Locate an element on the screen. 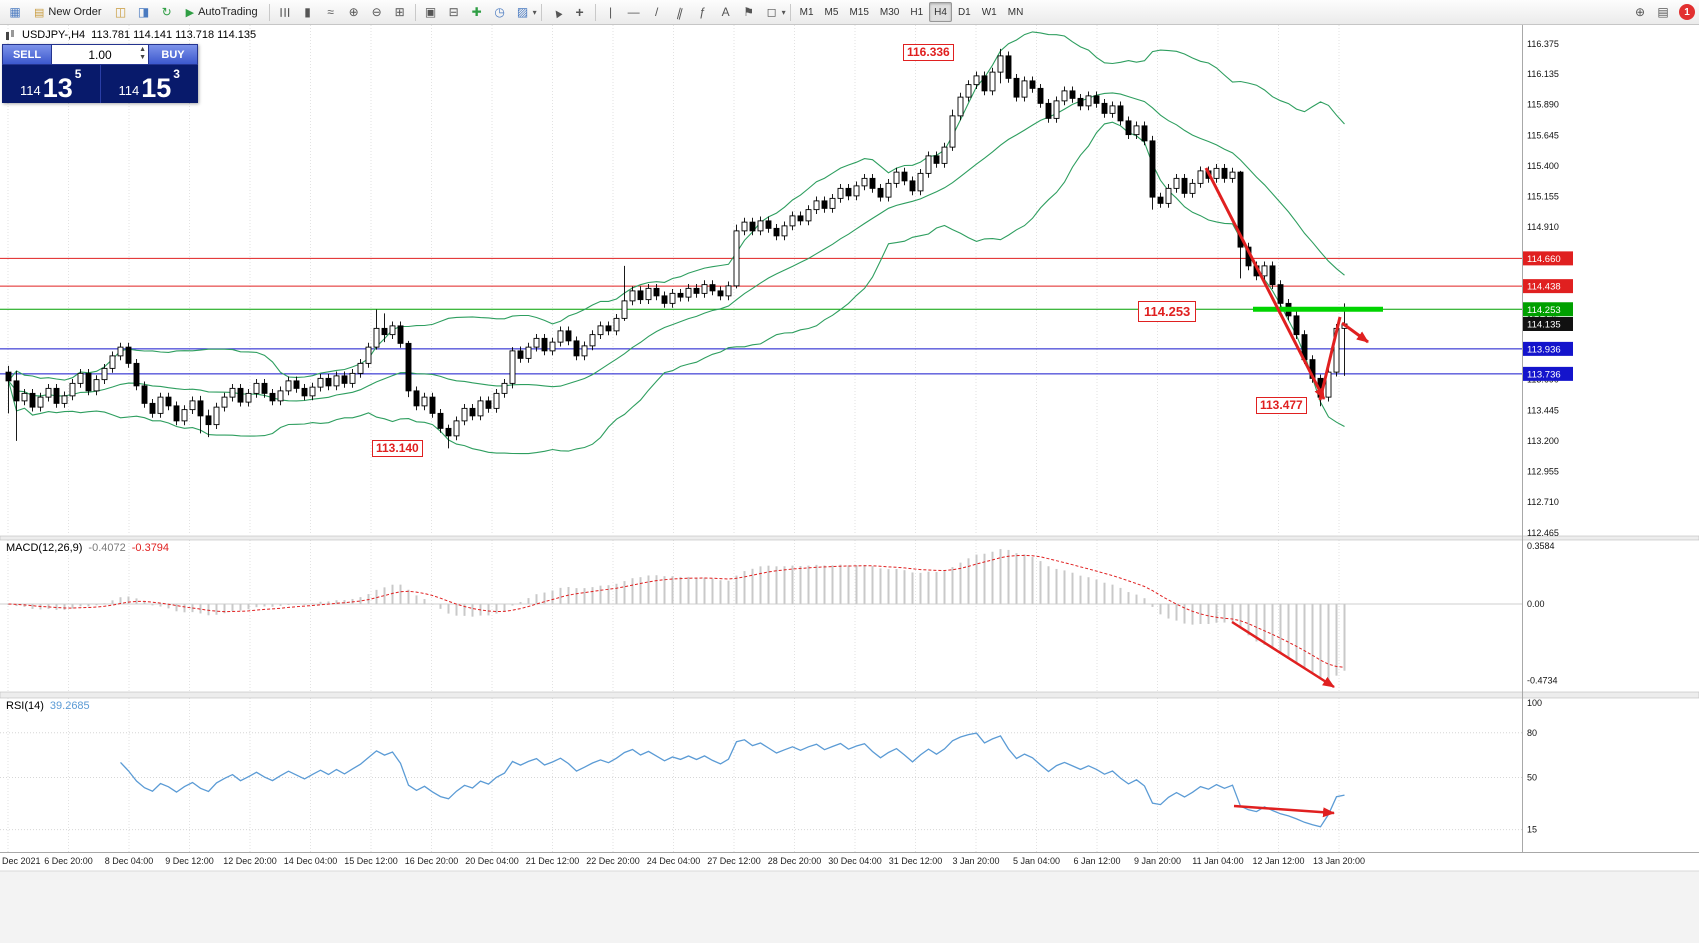 The height and width of the screenshot is (943, 1699). sell-button: SELL is located at coordinates (27, 54).